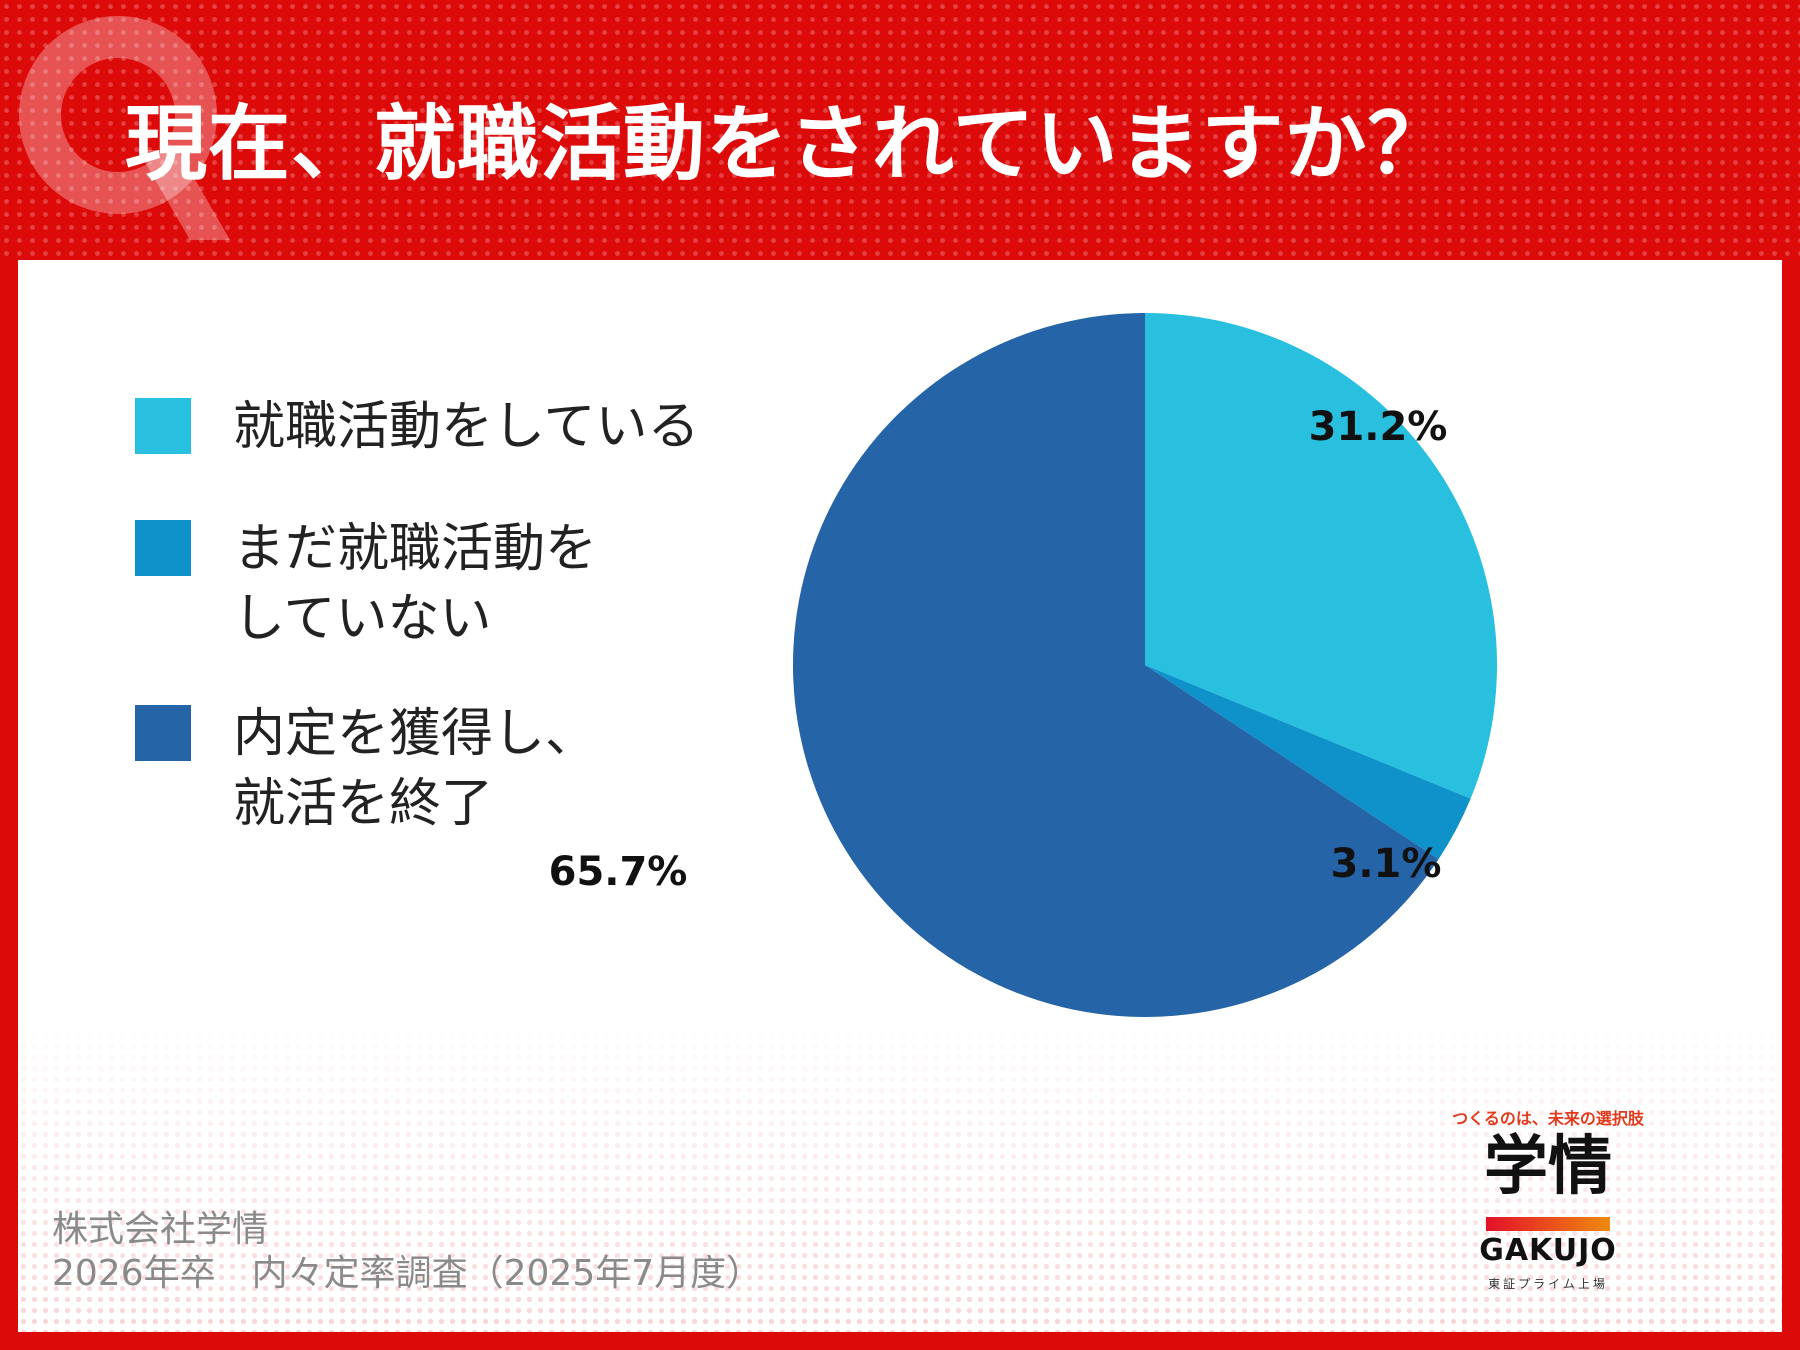 Image resolution: width=1800 pixels, height=1350 pixels. What do you see at coordinates (1378, 427) in the screenshot?
I see `data-label: 31.2%` at bounding box center [1378, 427].